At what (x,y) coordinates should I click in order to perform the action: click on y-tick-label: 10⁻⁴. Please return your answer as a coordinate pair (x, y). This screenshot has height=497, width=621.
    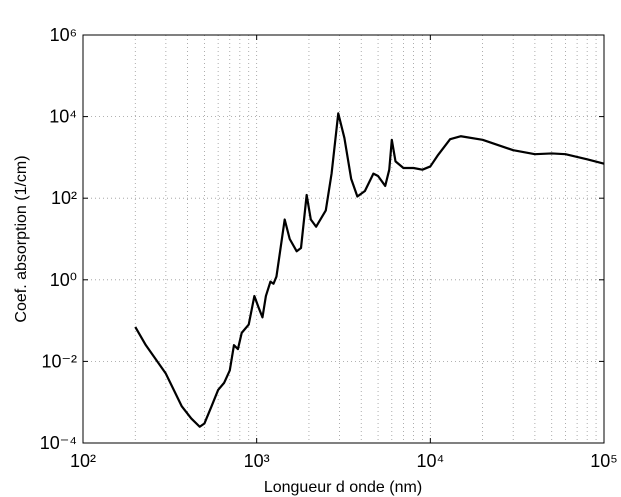
    Looking at the image, I should click on (58, 443).